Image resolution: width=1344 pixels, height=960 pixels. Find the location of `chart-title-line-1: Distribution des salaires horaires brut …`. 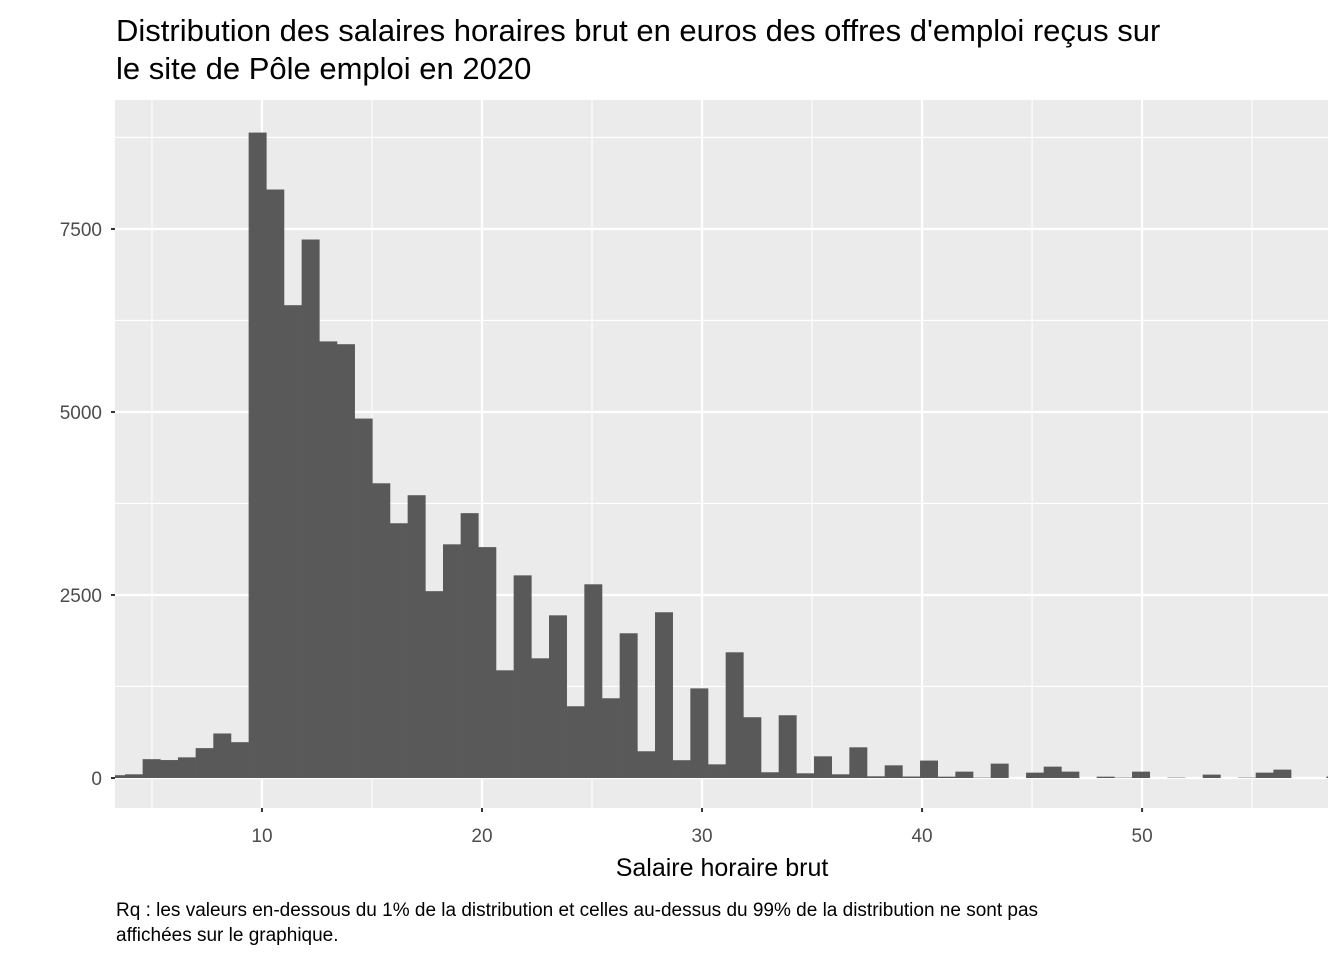

chart-title-line-1: Distribution des salaires horaires brut … is located at coordinates (638, 30).